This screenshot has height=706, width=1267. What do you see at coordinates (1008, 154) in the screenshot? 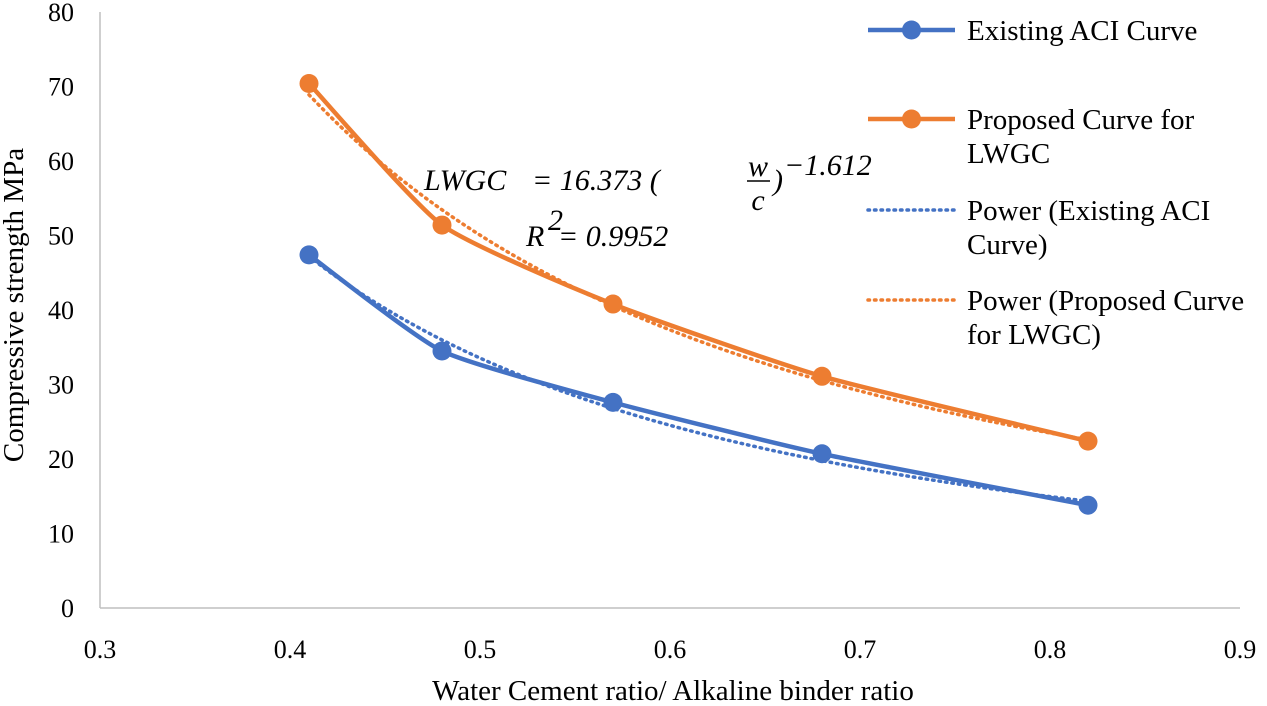
I see `legend-label: LWGC` at bounding box center [1008, 154].